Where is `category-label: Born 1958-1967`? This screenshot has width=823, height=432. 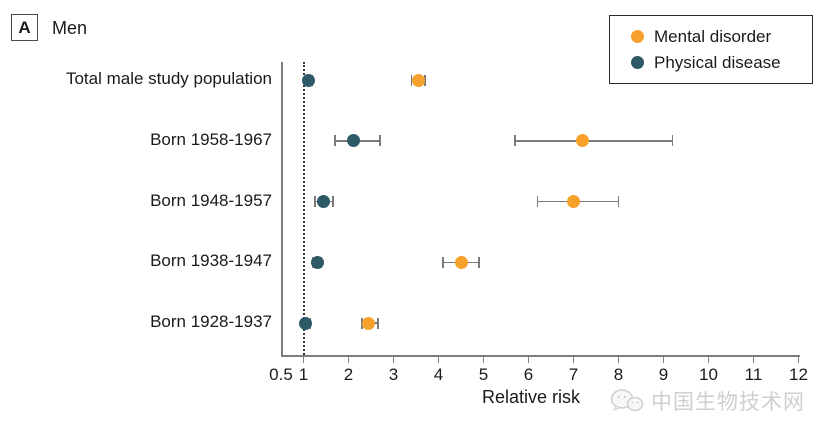 category-label: Born 1958-1967 is located at coordinates (211, 139).